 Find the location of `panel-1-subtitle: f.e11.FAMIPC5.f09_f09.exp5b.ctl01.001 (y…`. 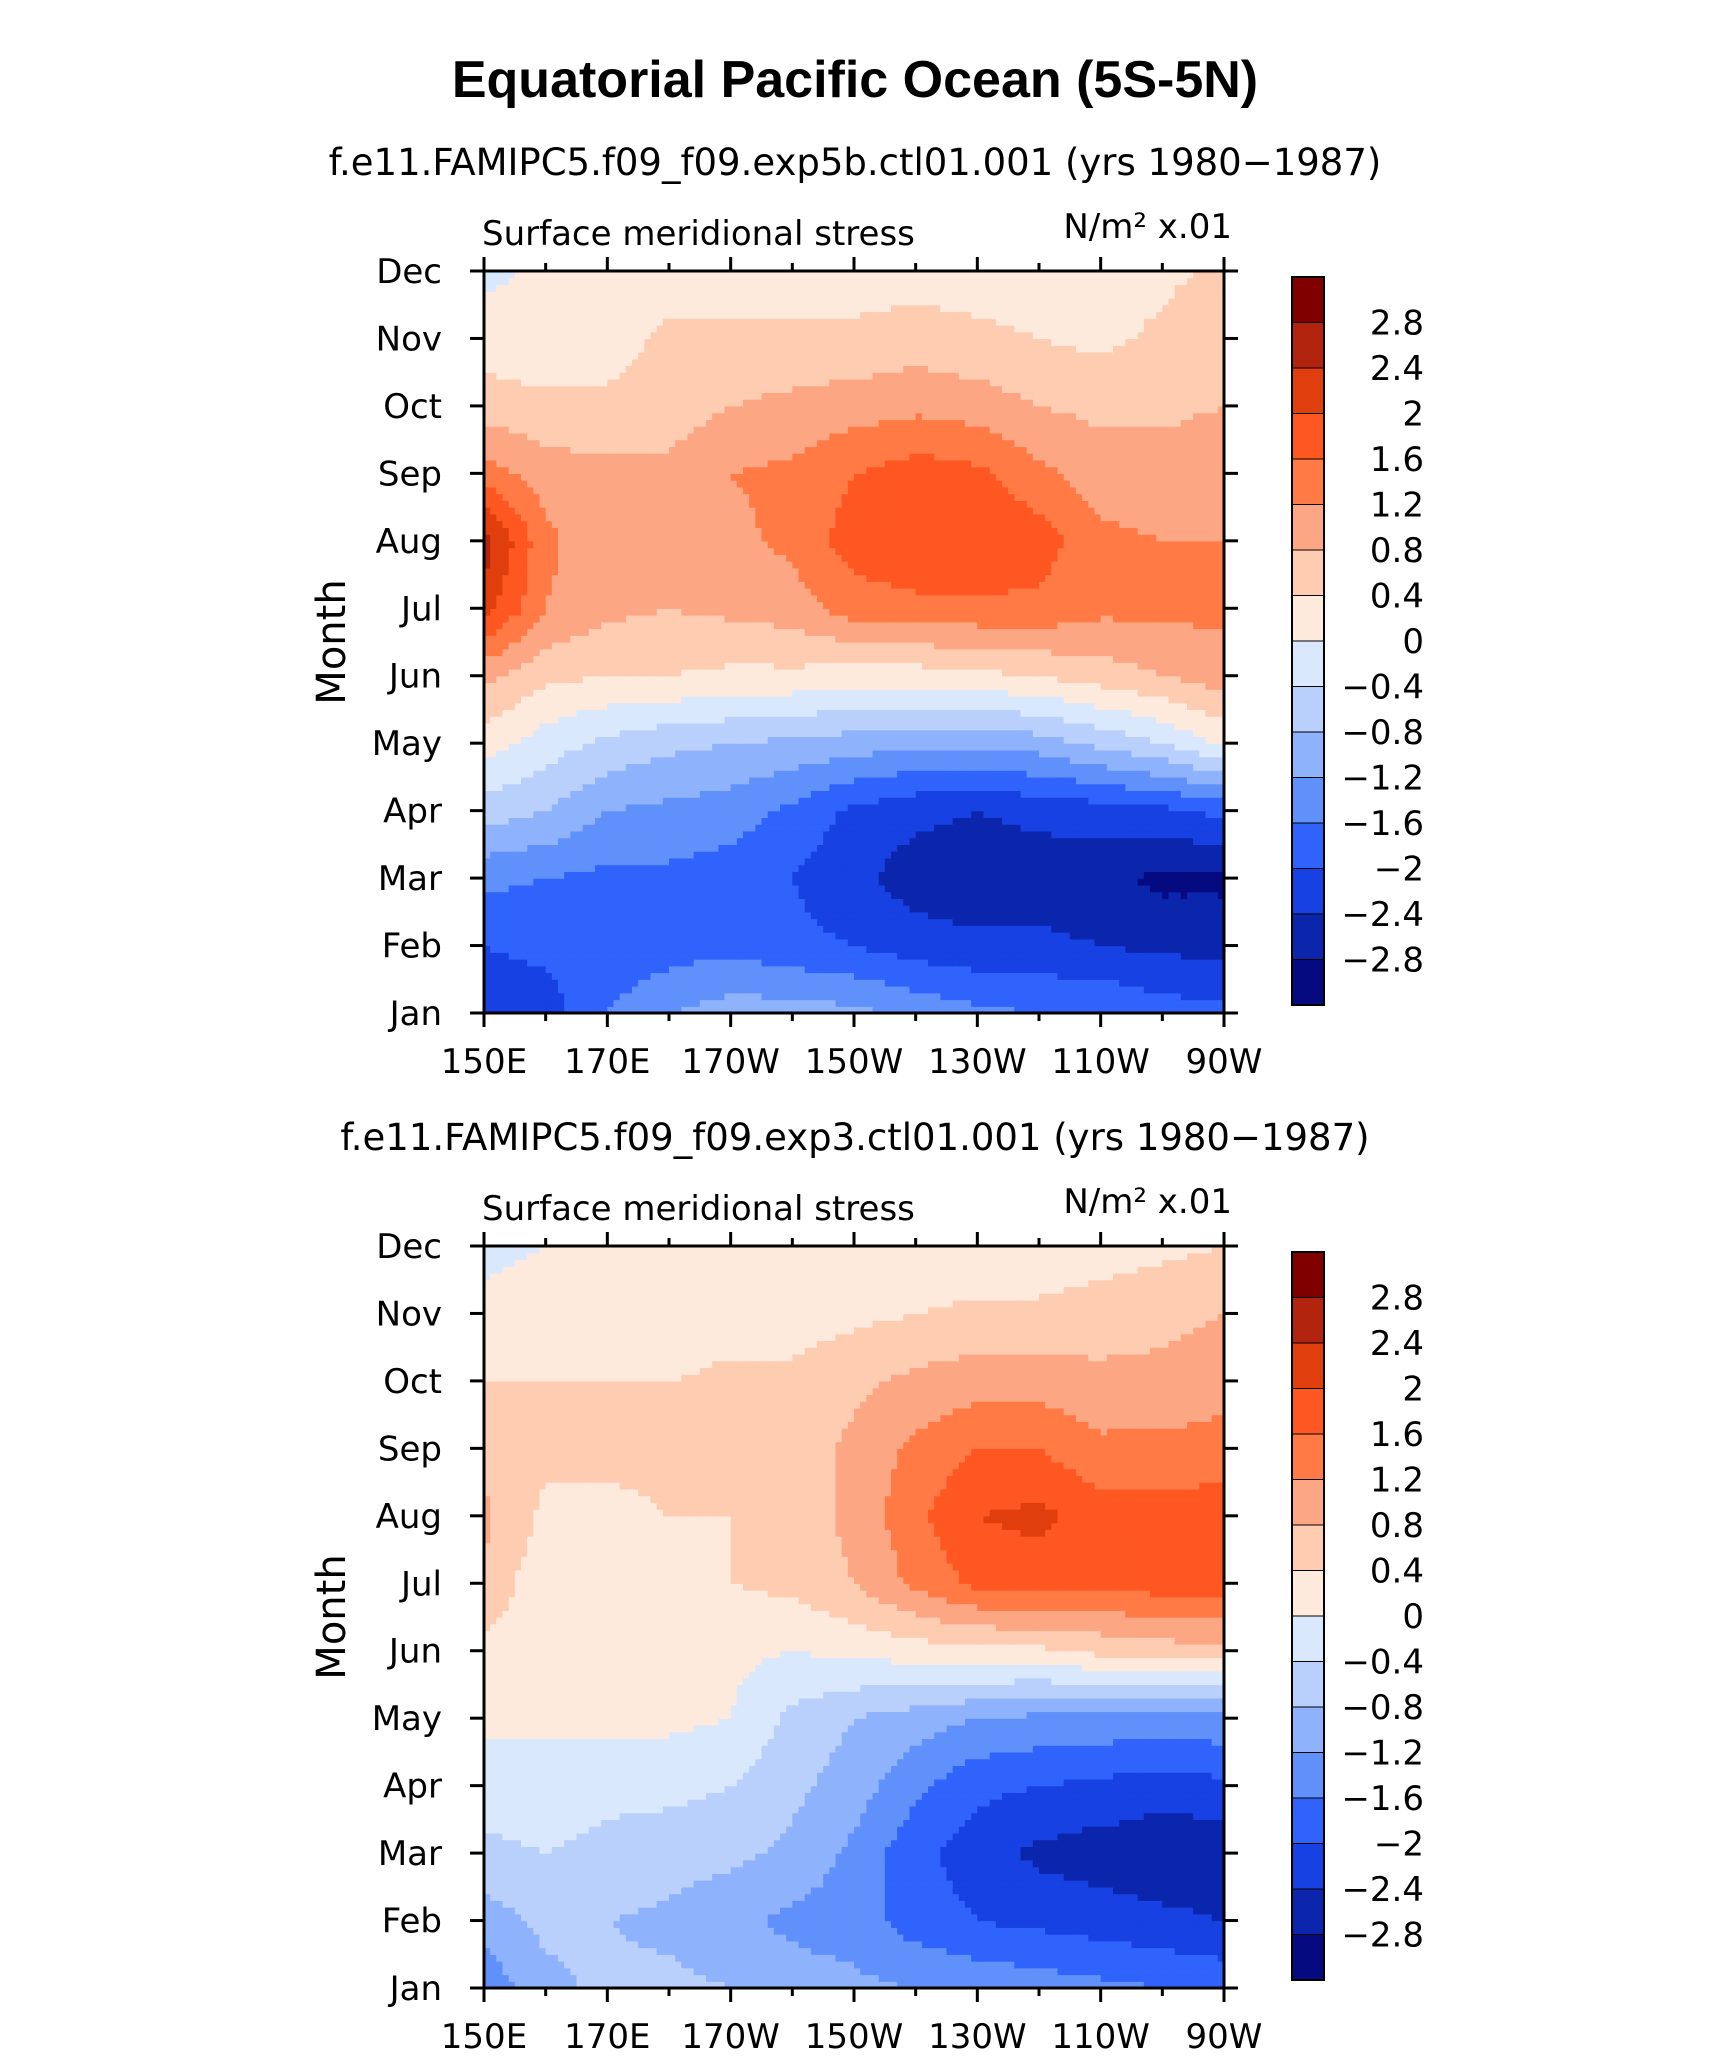

panel-1-subtitle: f.e11.FAMIPC5.f09_f09.exp5b.ctl01.001 (y… is located at coordinates (855, 162).